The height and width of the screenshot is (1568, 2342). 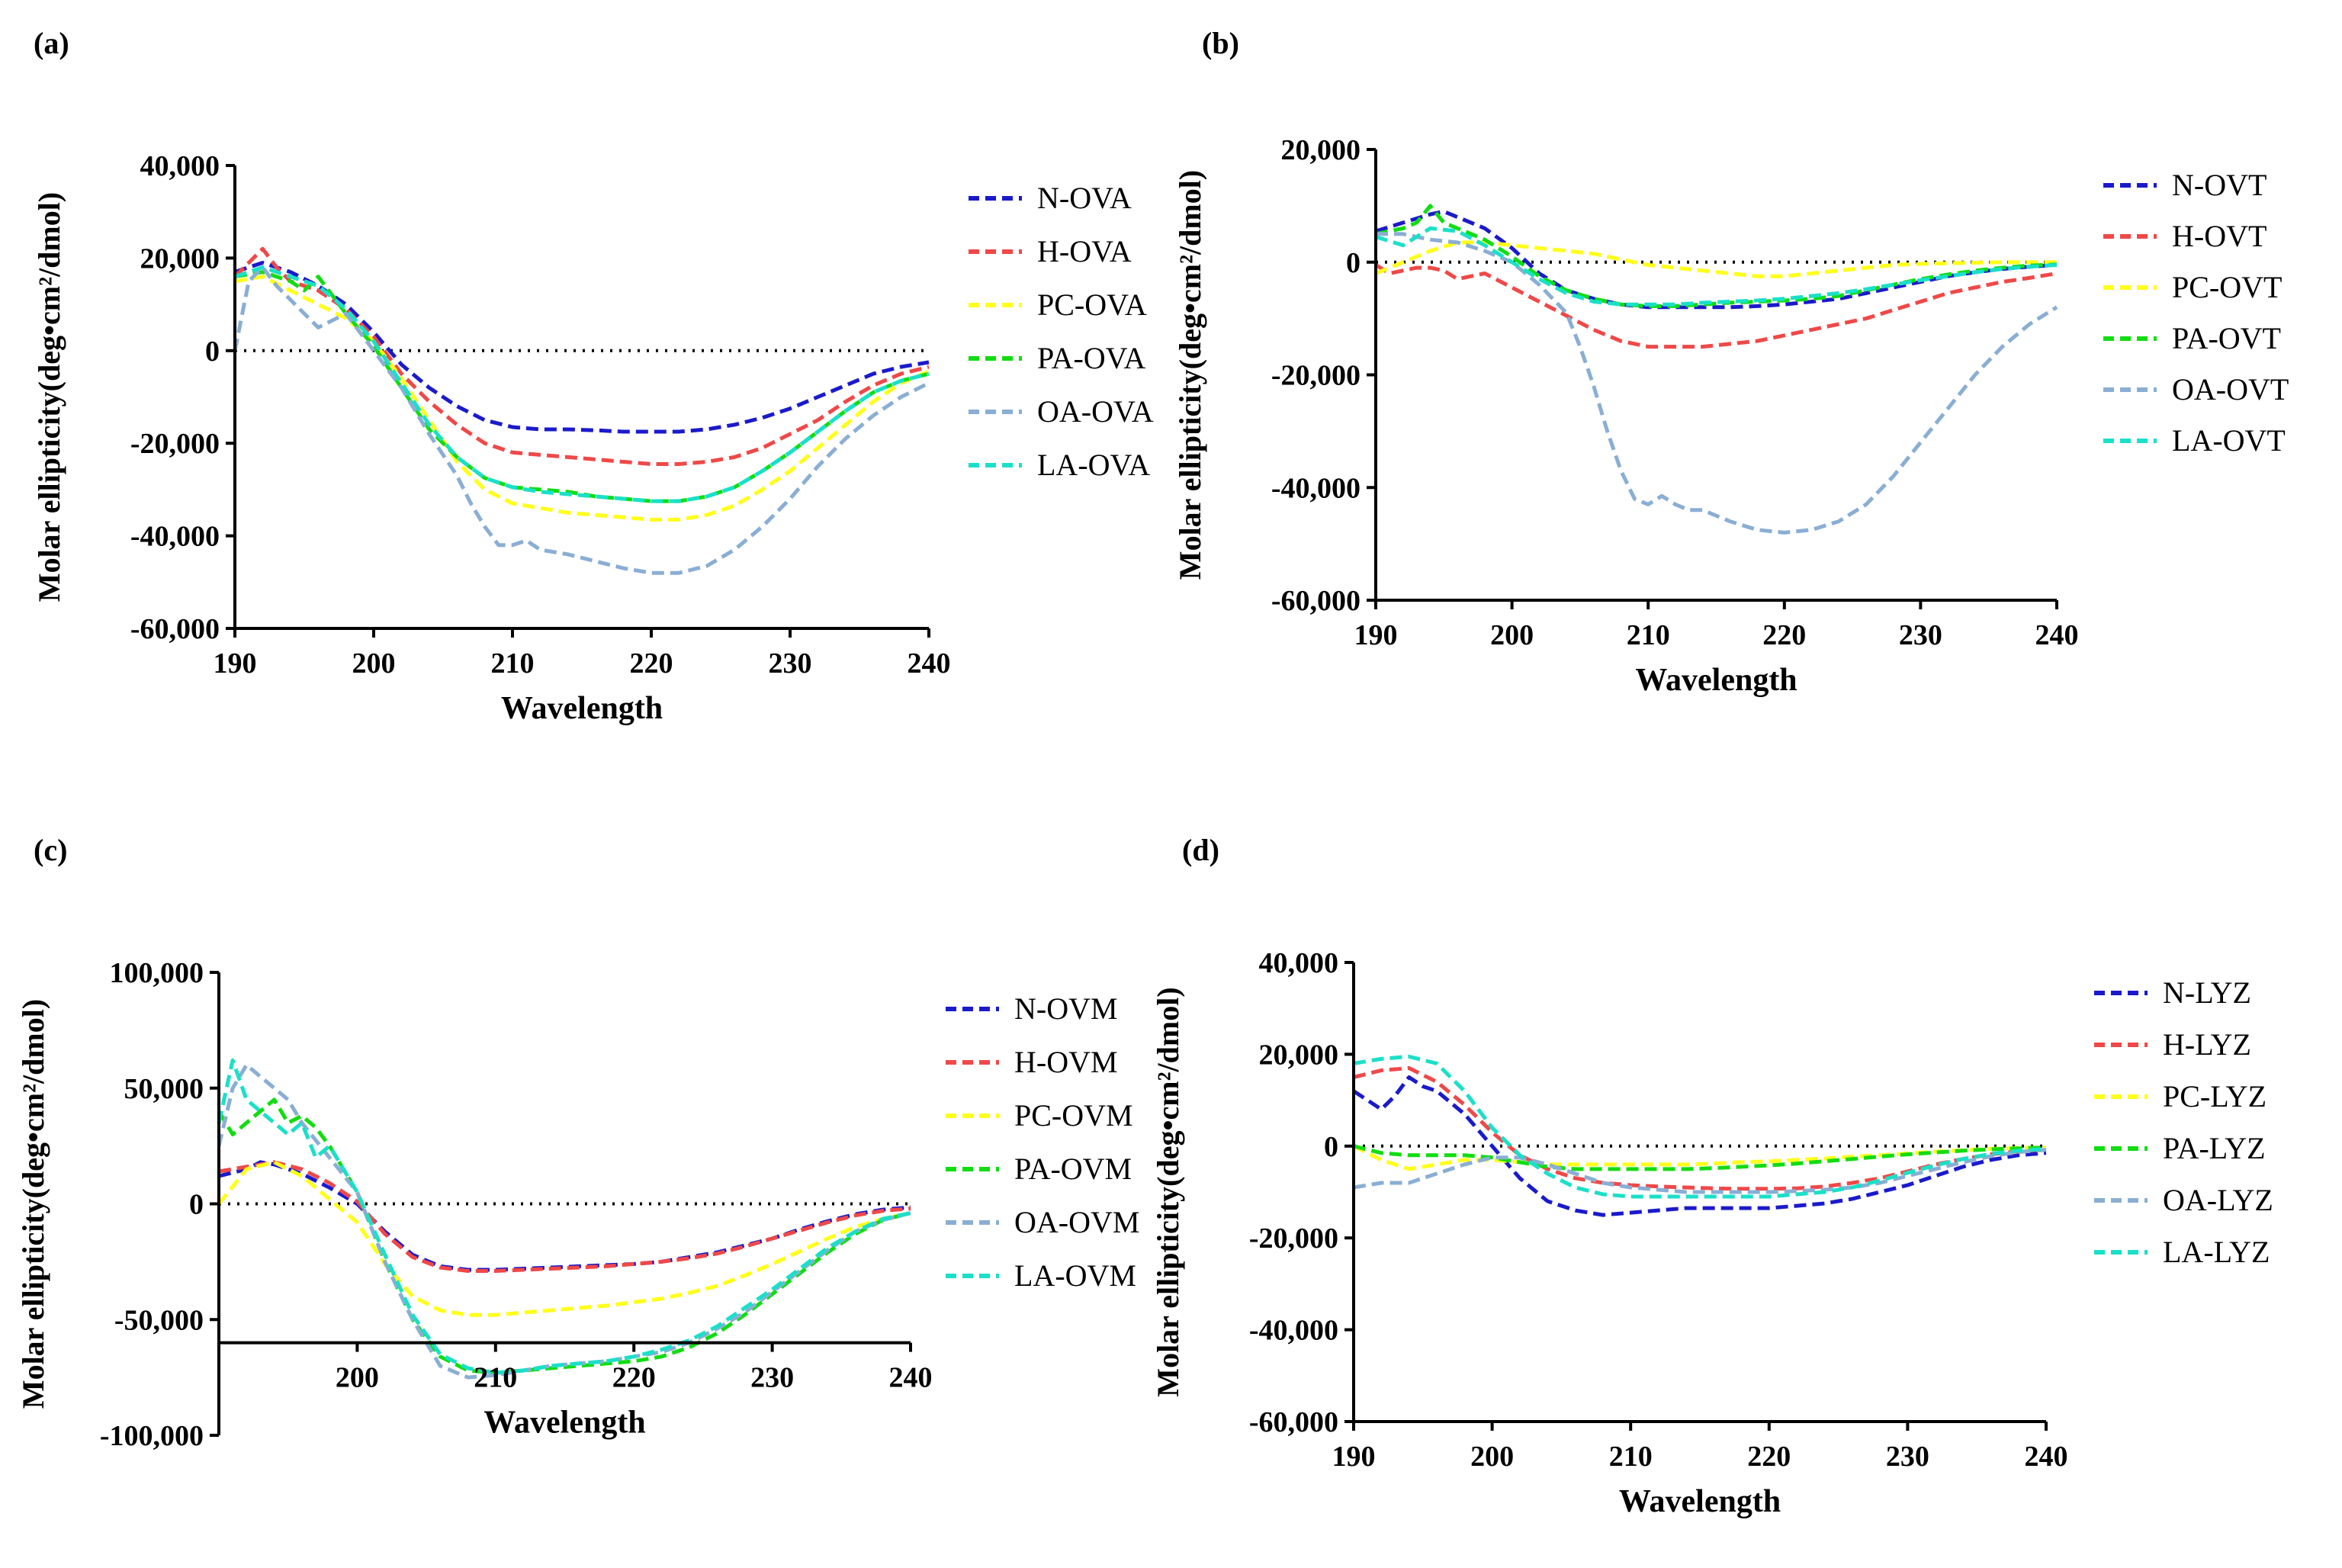 What do you see at coordinates (1084, 198) in the screenshot?
I see `legend-label-n-ova: N-OVA` at bounding box center [1084, 198].